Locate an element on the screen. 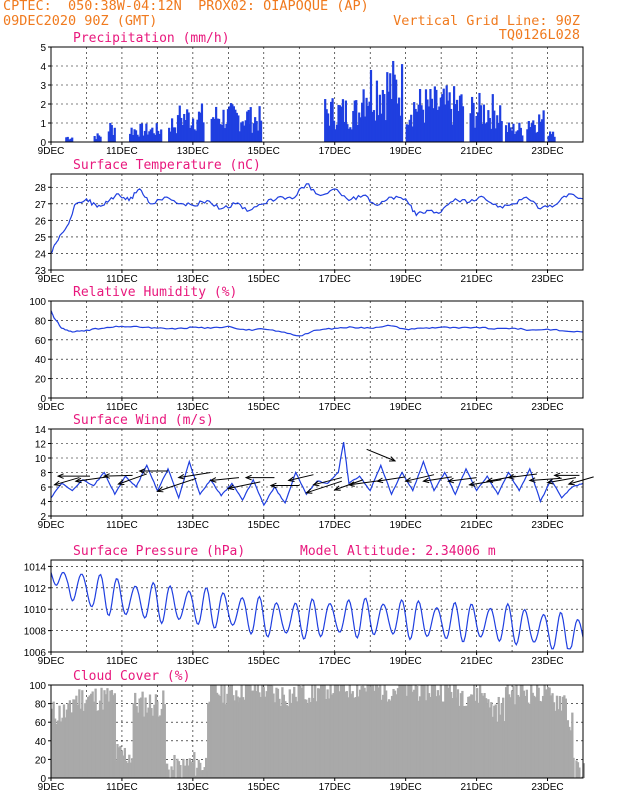 This screenshot has width=618, height=800. rh-series-line is located at coordinates (317, 323).